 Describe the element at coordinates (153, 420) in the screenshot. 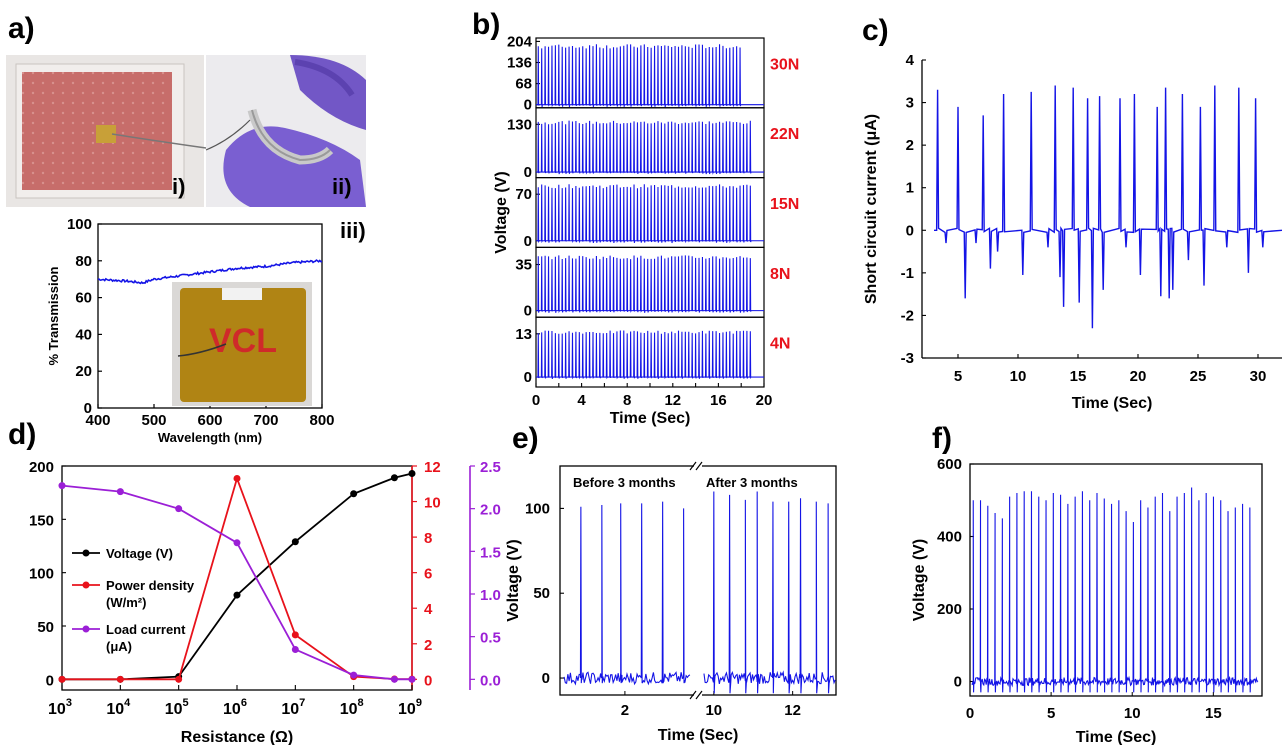

I see `x-tick-label: 500` at that location.